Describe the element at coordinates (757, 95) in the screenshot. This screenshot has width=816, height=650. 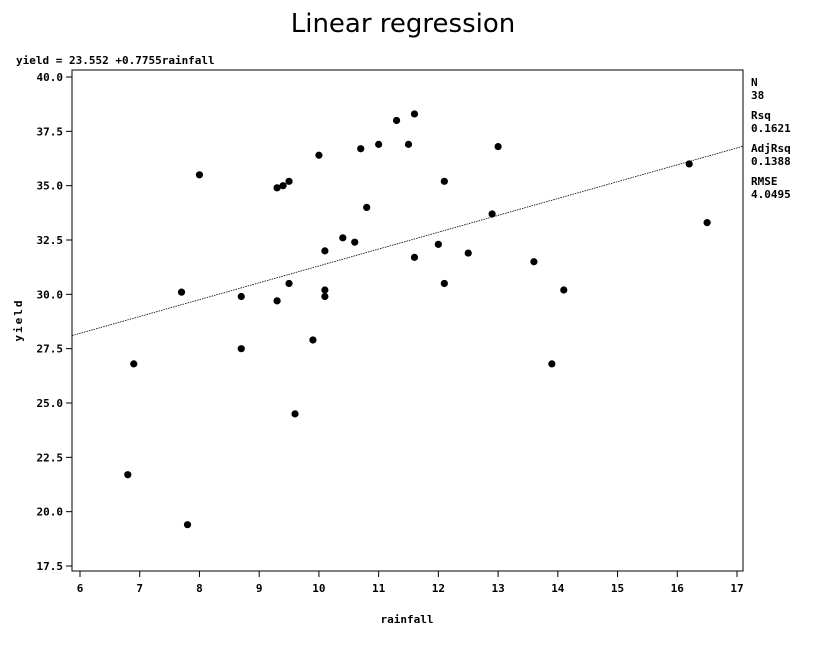
I see `stat-value: 38` at that location.